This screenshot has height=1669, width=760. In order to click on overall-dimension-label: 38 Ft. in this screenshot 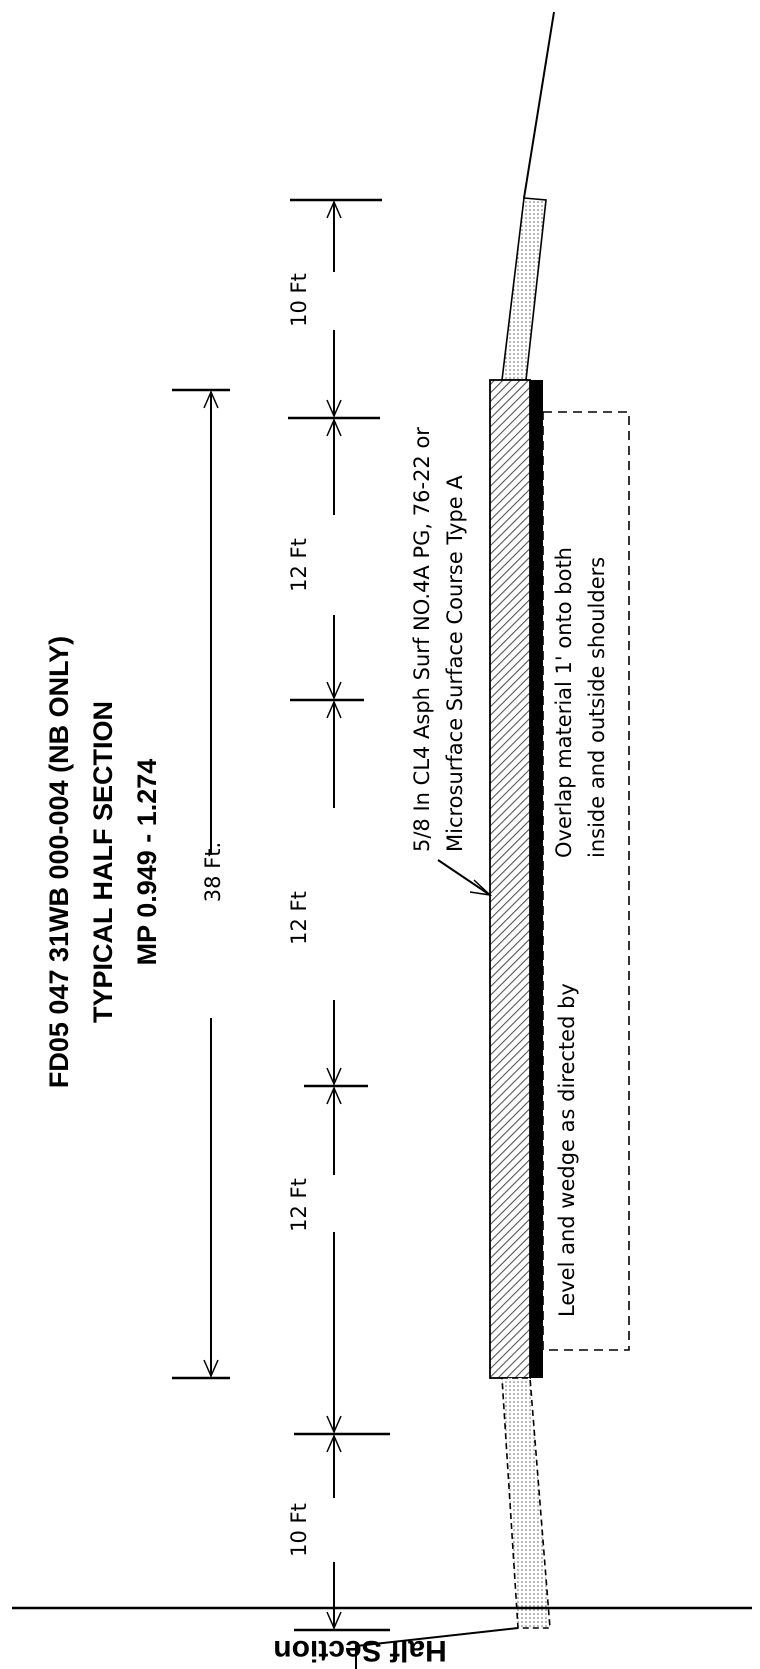, I will do `click(213, 872)`.